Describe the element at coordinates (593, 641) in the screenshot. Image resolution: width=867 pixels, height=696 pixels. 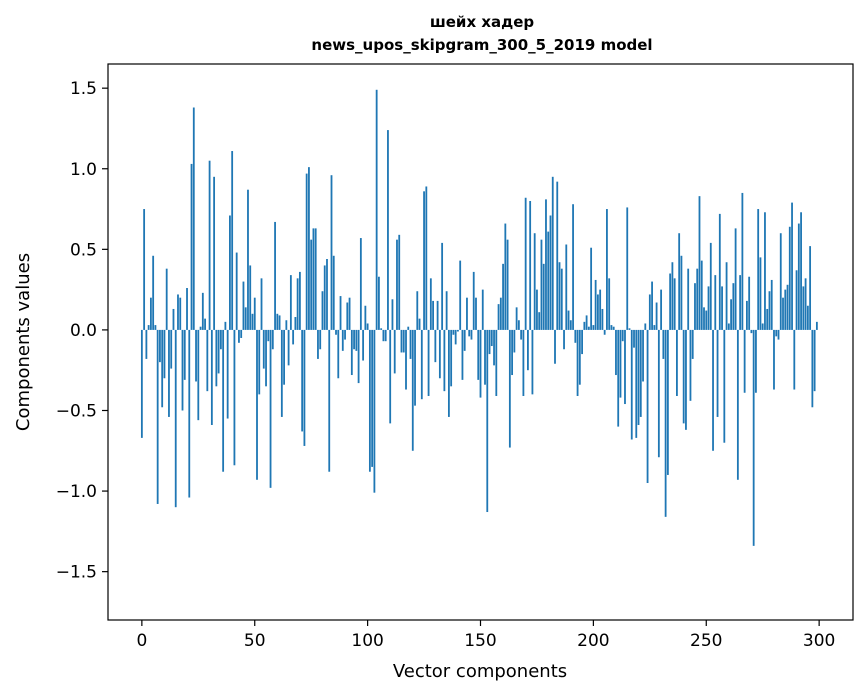
I see `x-tick-label: 200` at that location.